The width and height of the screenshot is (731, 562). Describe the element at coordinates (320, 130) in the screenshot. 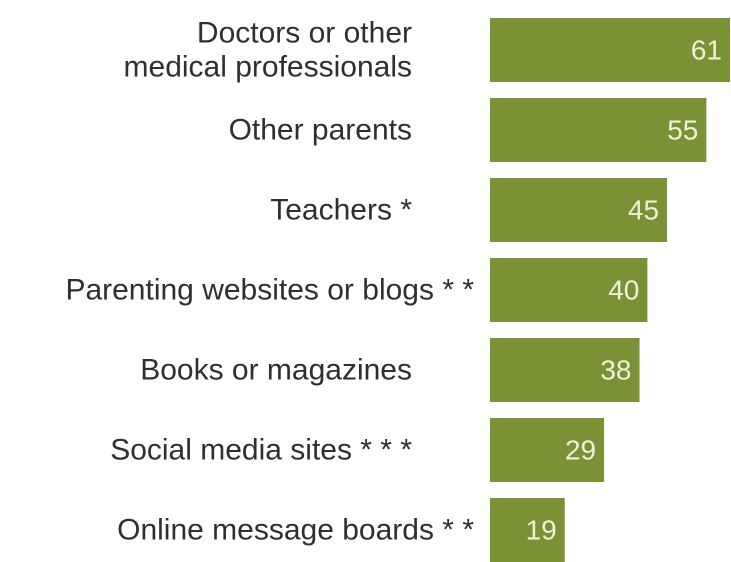

I see `category-label-2: Other parents` at that location.